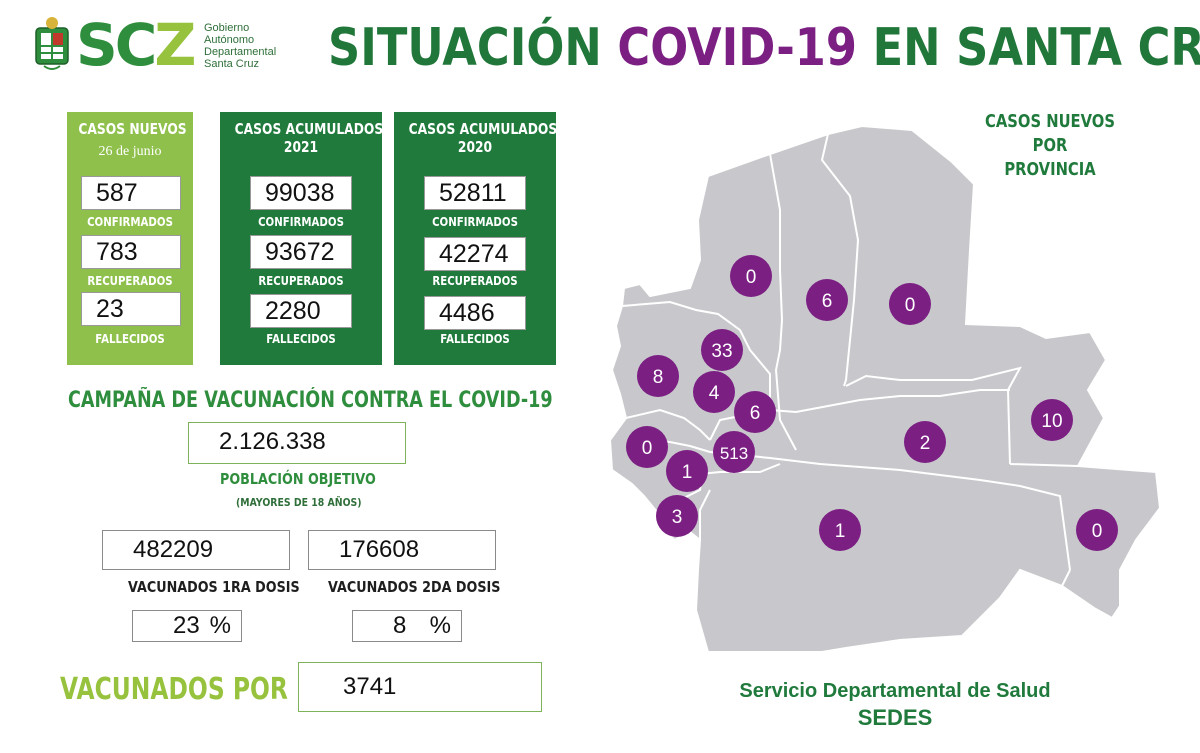  What do you see at coordinates (483, 138) in the screenshot?
I see `card-title: CASOS ACUMULADOS 2020` at bounding box center [483, 138].